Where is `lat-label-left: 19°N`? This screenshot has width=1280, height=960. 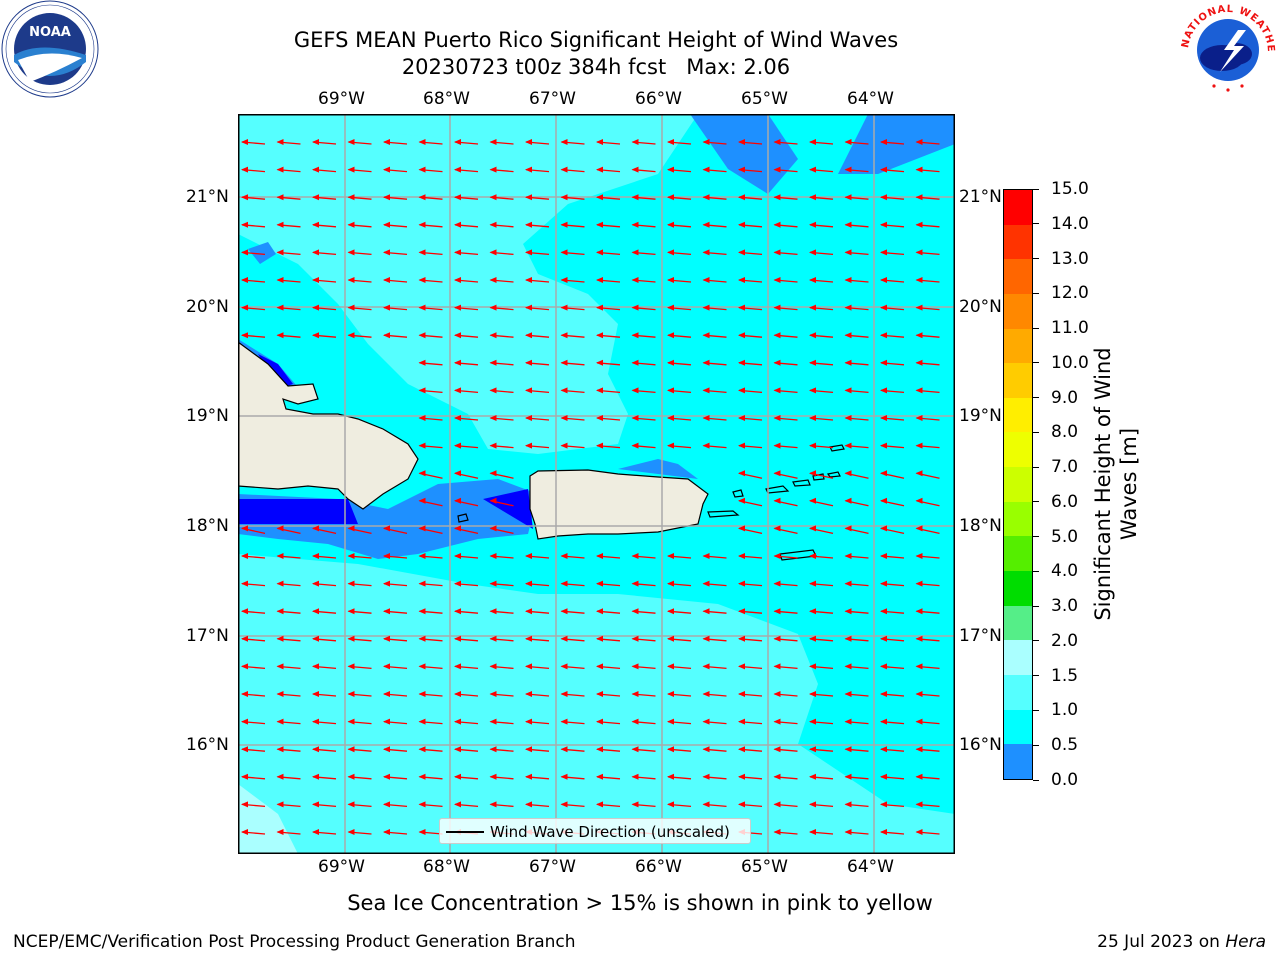 lat-label-left: 19°N is located at coordinates (207, 416).